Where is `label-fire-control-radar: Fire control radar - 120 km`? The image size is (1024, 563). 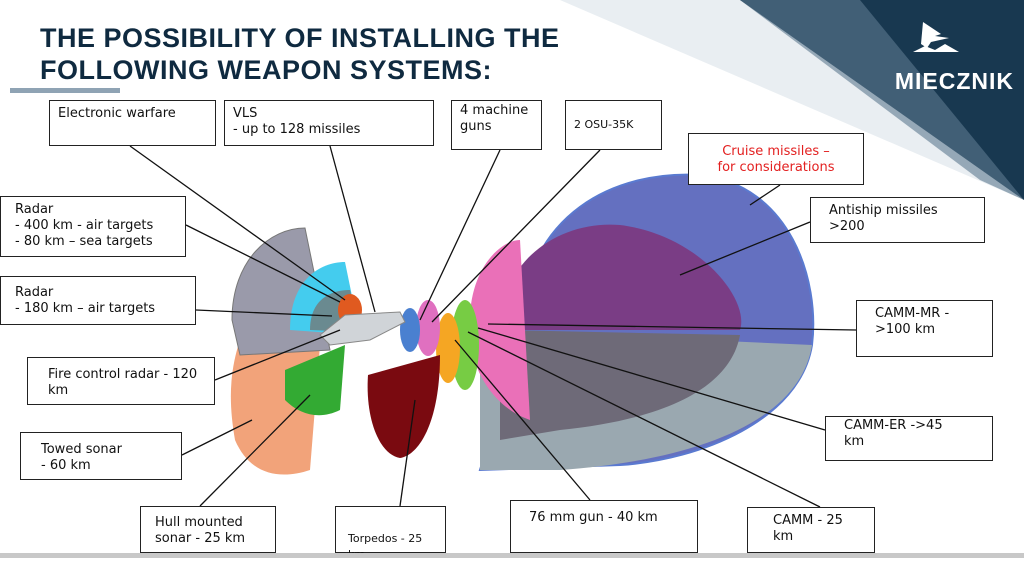 label-fire-control-radar: Fire control radar - 120 km is located at coordinates (121, 381).